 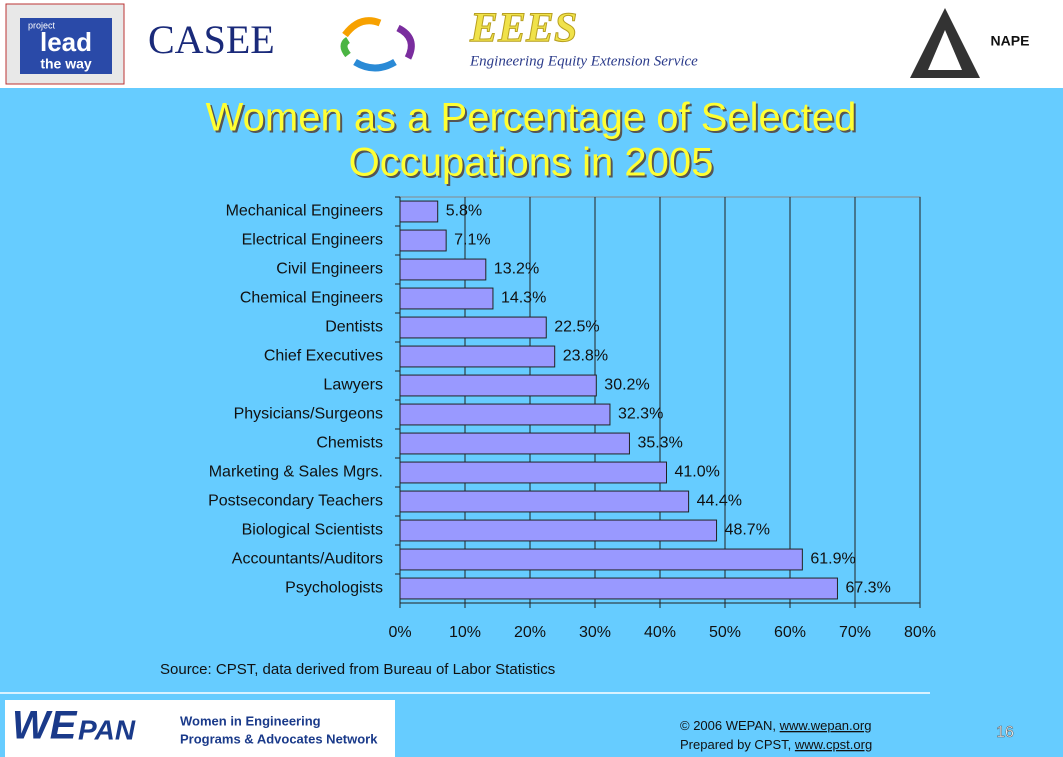 I want to click on y-tick-label: Psychologists, so click(x=334, y=588).